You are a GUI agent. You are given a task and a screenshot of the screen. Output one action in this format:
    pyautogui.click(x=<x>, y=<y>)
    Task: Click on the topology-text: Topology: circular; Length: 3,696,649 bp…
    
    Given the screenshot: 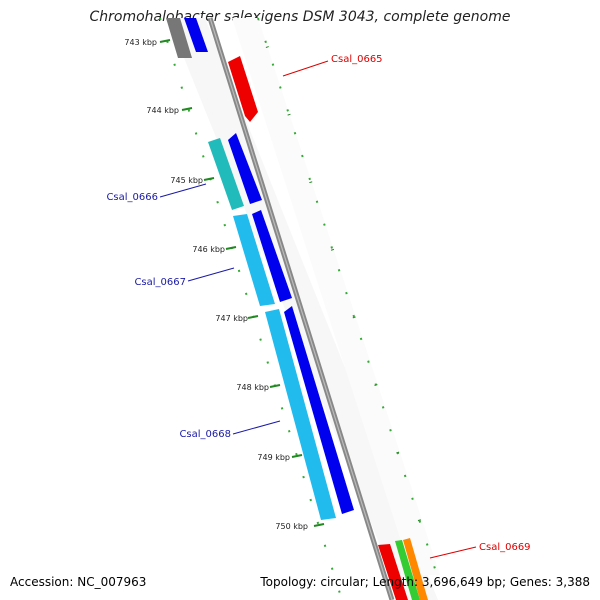 What is the action you would take?
    pyautogui.click(x=425, y=582)
    